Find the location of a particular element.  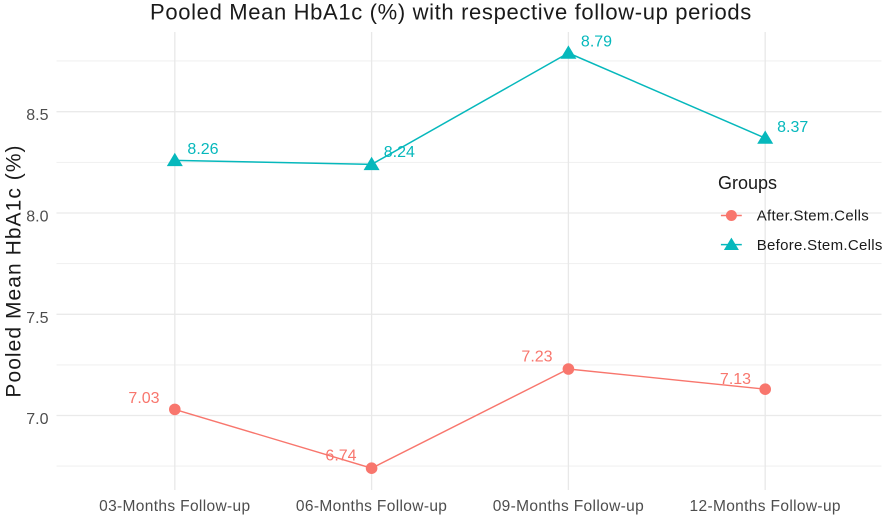

svg-text: 7.23 is located at coordinates (536, 356).